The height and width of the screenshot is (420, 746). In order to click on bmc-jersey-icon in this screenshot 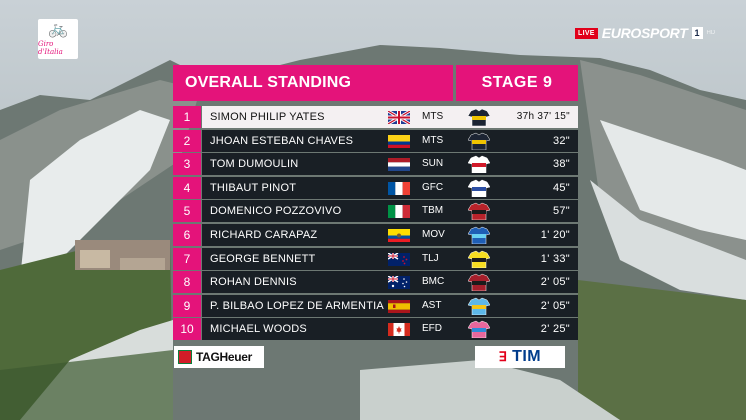, I will do `click(479, 282)`.